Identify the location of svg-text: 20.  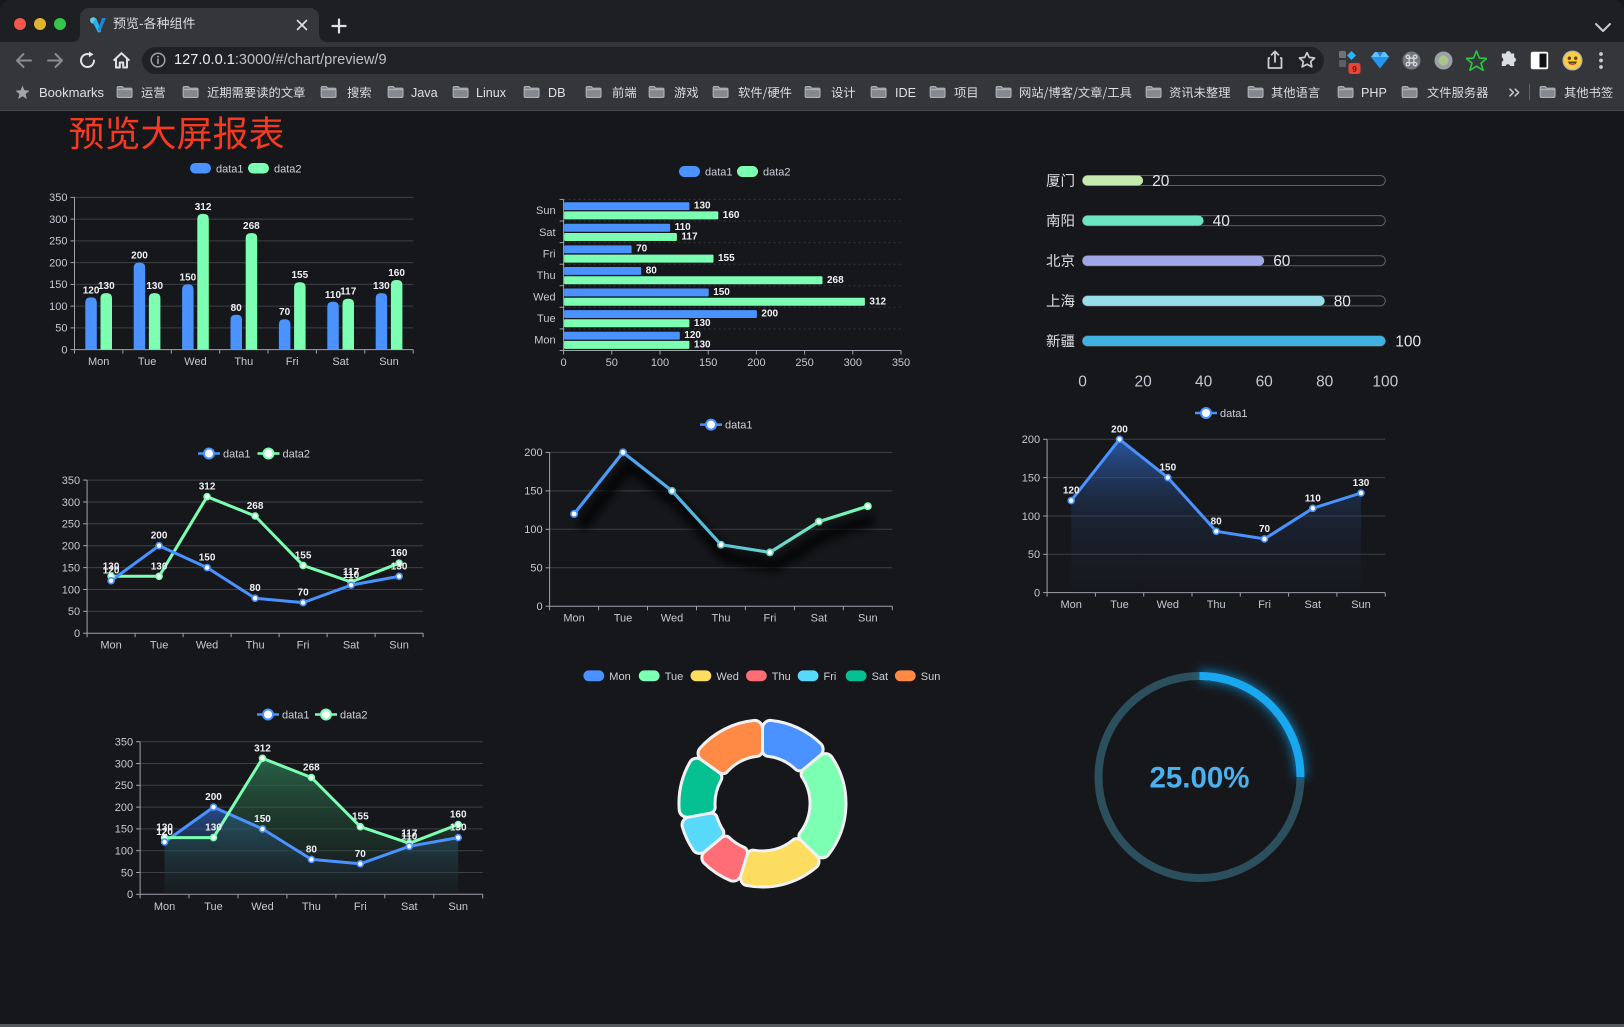
(1143, 382).